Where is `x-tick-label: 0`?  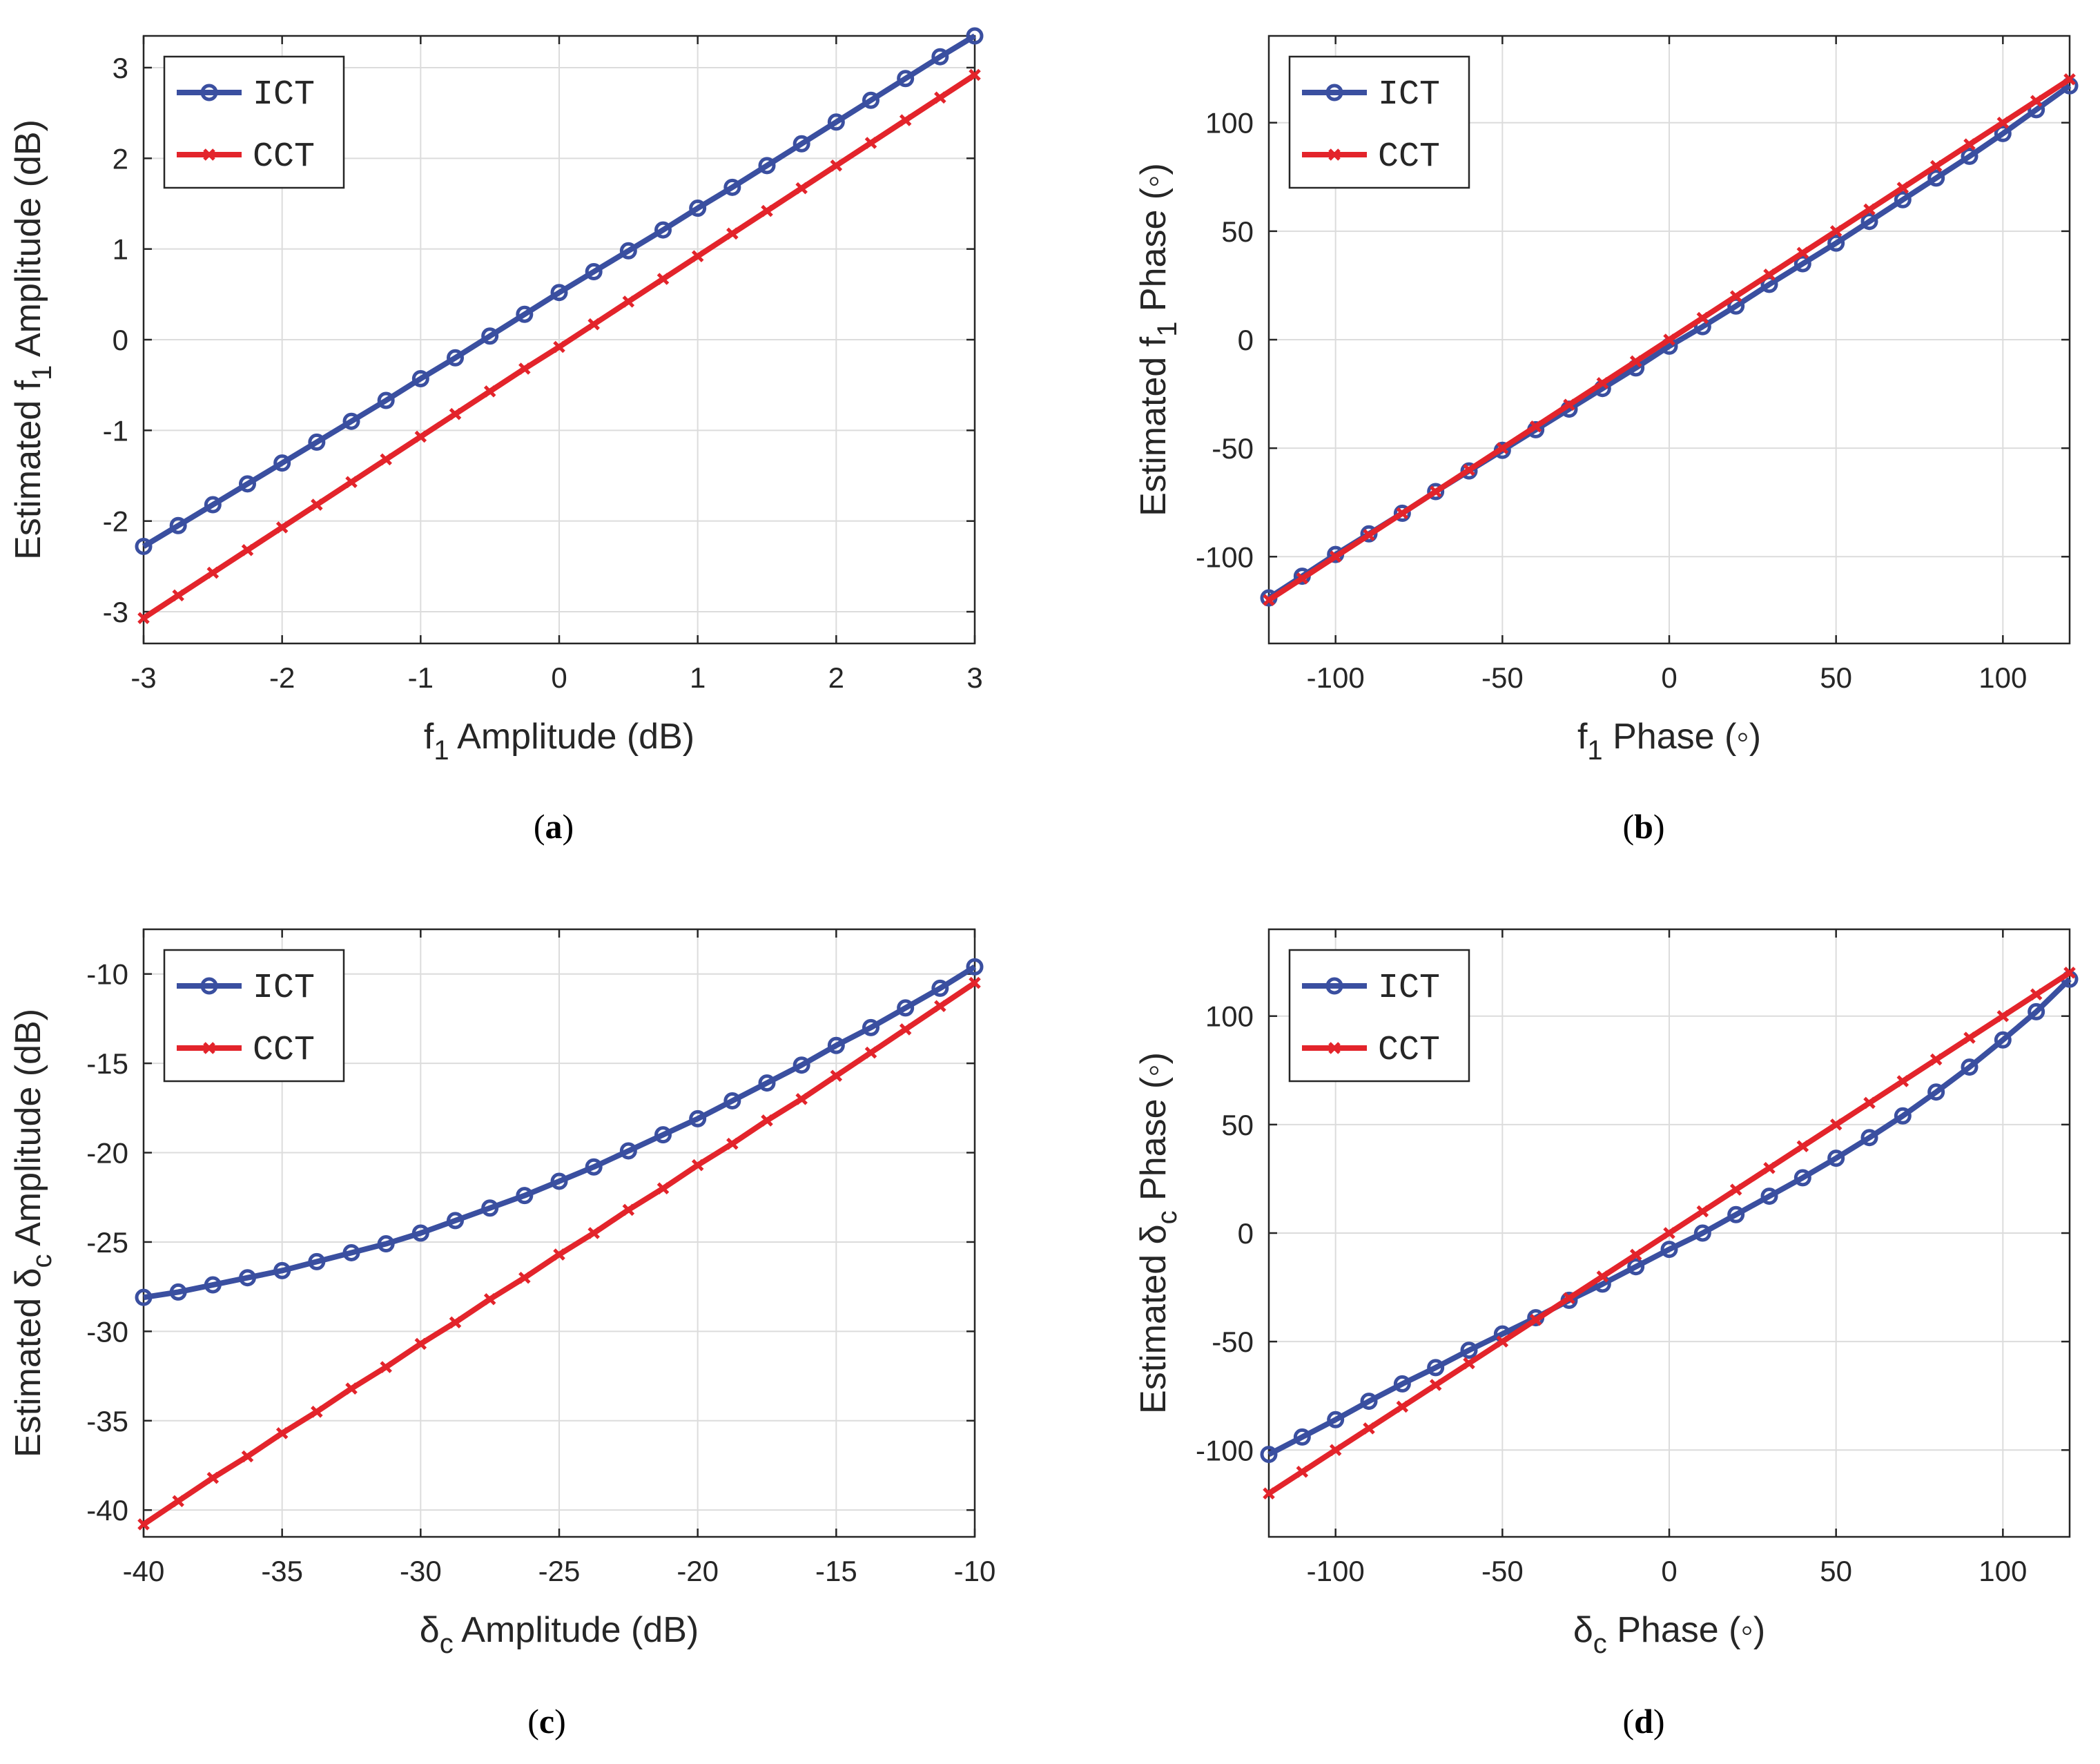 x-tick-label: 0 is located at coordinates (1669, 677).